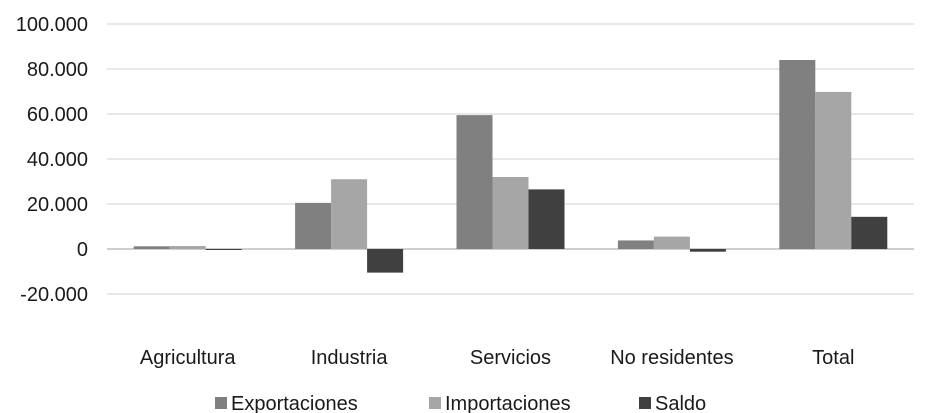 This screenshot has height=413, width=930. I want to click on legend-item: Exportaciones, so click(286, 403).